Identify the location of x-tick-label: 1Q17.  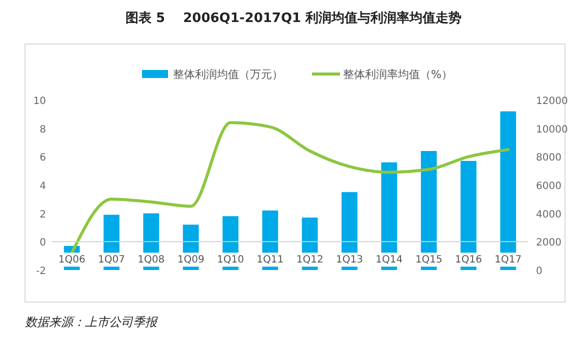
(508, 260).